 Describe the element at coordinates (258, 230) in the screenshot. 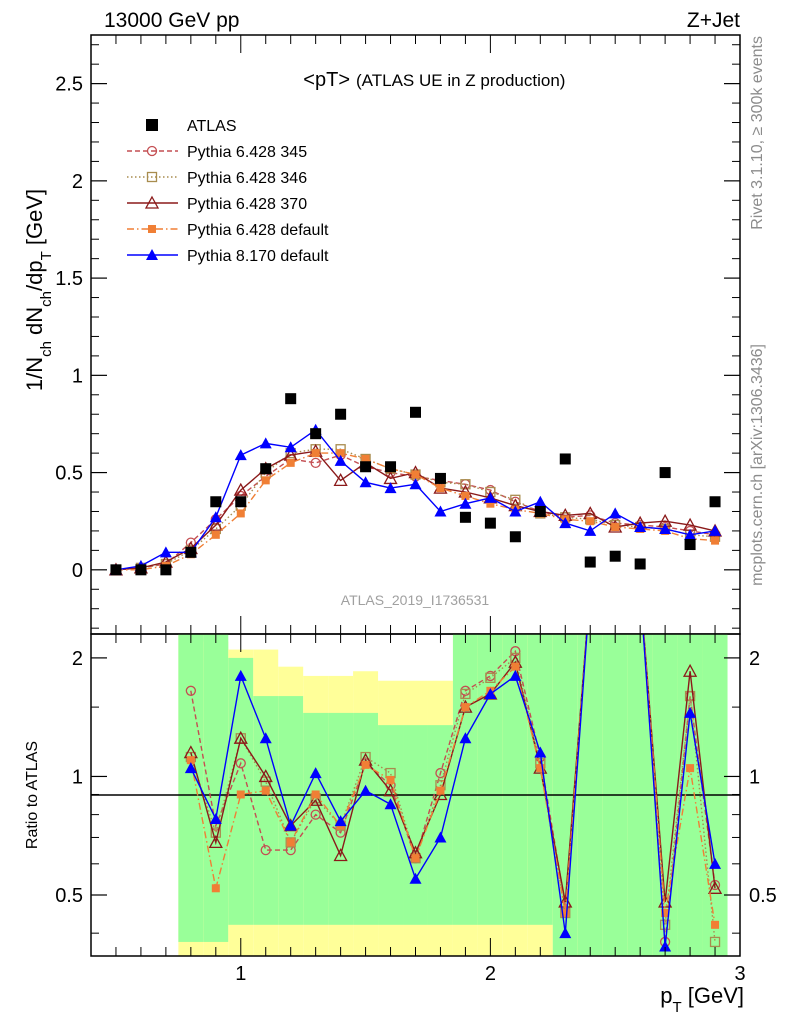

I see `legend-label: Pythia 6.428 default` at that location.